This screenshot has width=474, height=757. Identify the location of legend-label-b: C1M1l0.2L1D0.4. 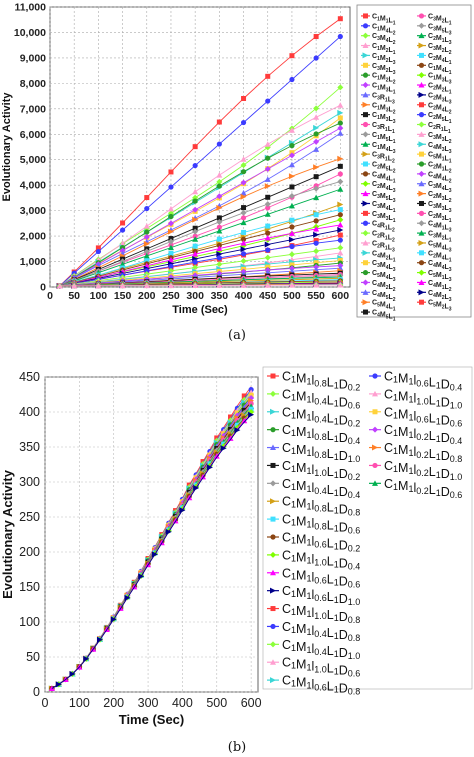
(423, 434).